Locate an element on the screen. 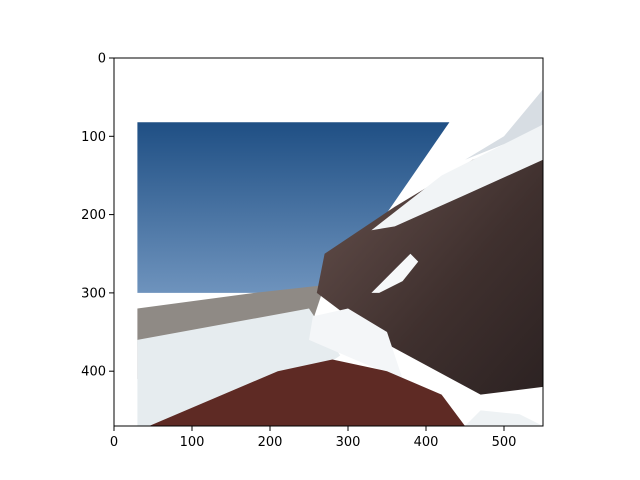 The height and width of the screenshot is (480, 640). y-tick-label: 400 is located at coordinates (93, 372).